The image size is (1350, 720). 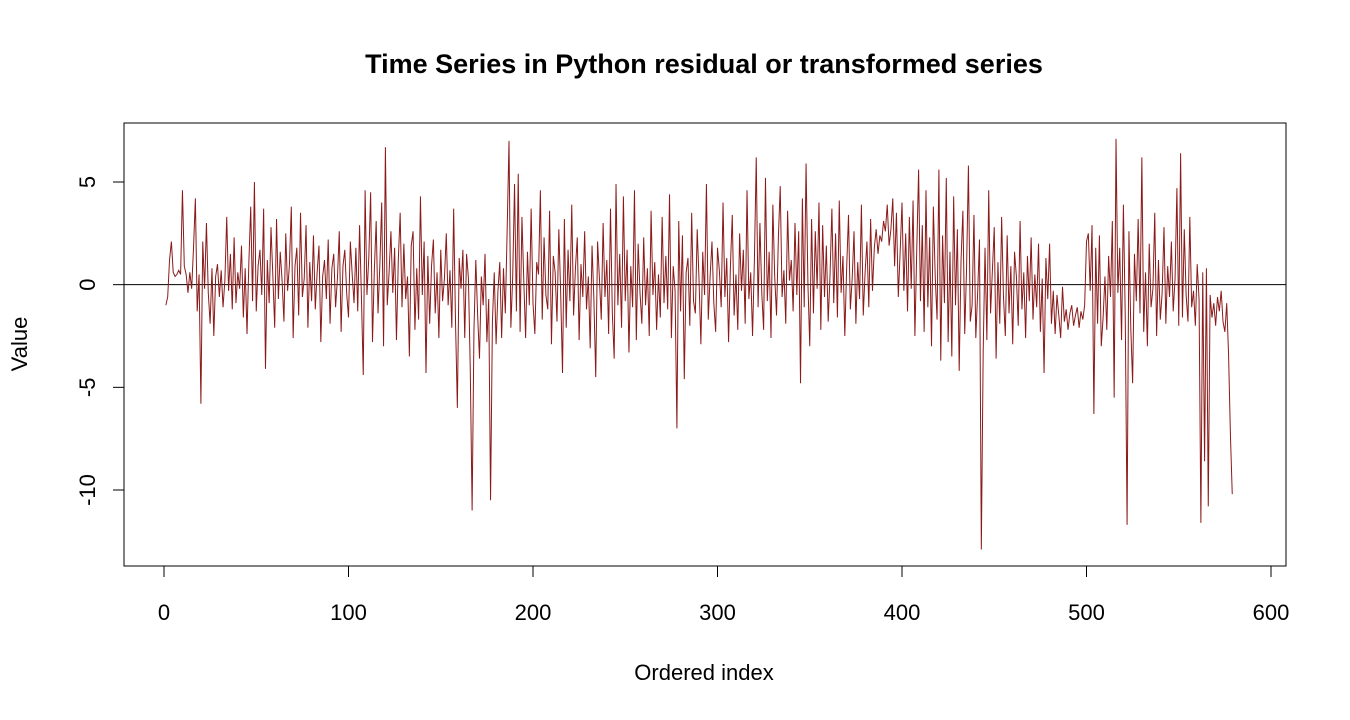 What do you see at coordinates (723, 595) in the screenshot?
I see `x-axis: 0 100 200 300 400 500 600` at bounding box center [723, 595].